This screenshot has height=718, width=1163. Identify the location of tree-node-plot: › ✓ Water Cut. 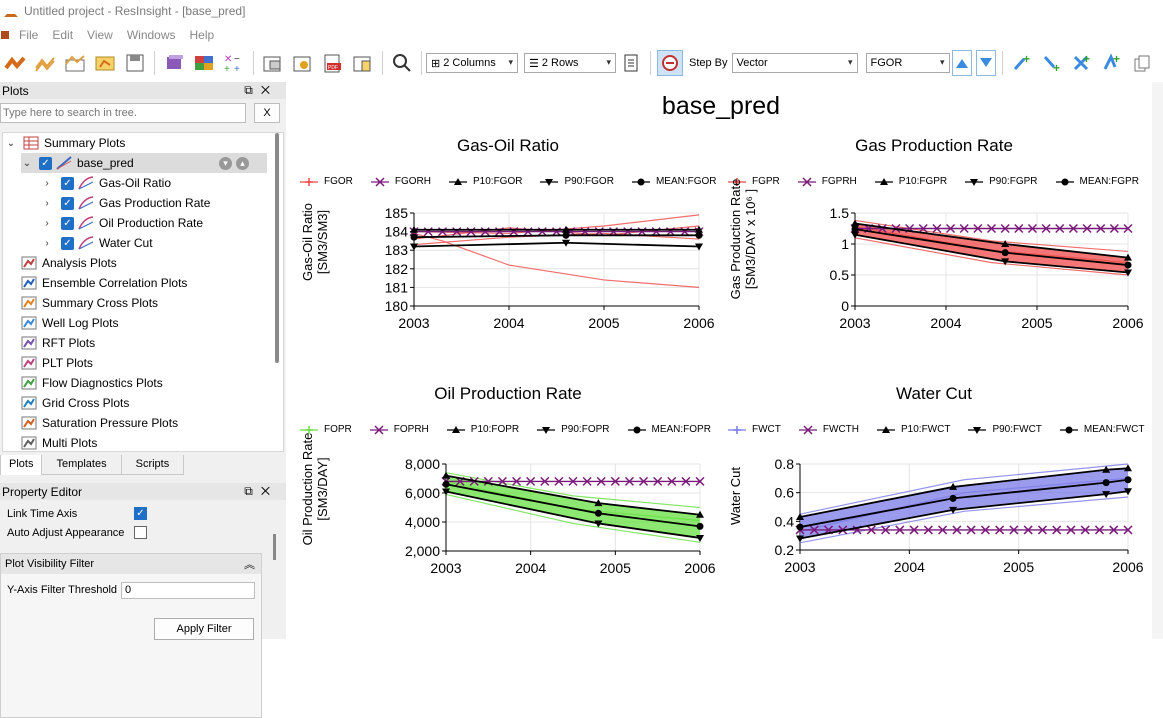
(96, 243).